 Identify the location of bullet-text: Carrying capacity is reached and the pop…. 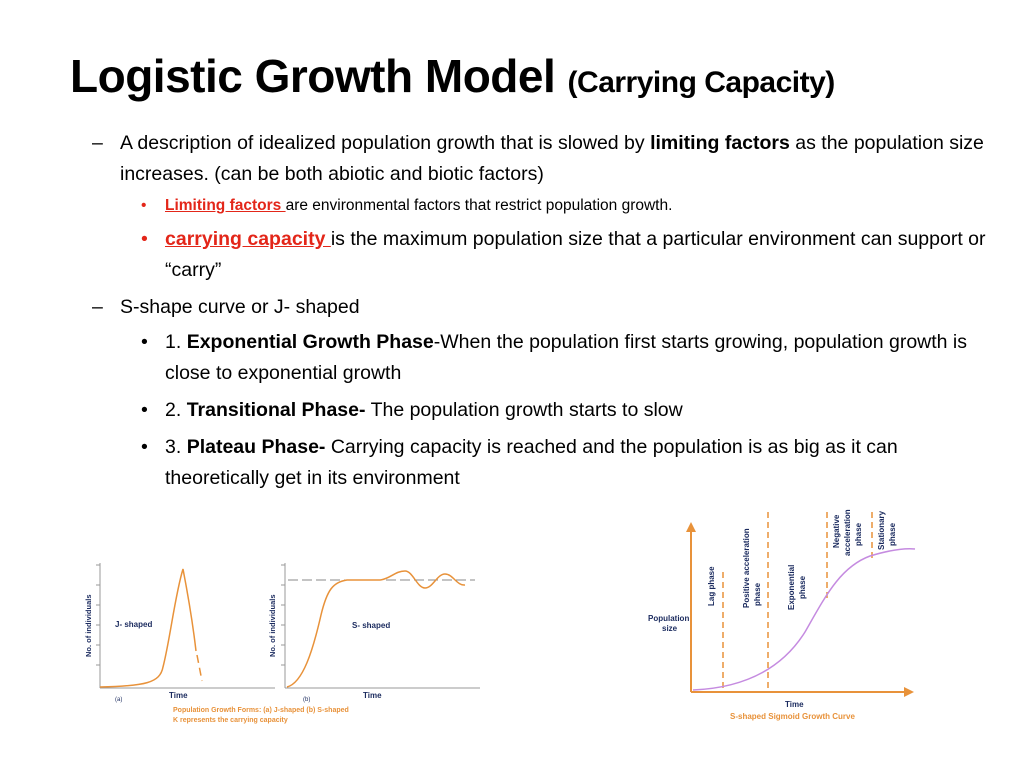
(531, 462).